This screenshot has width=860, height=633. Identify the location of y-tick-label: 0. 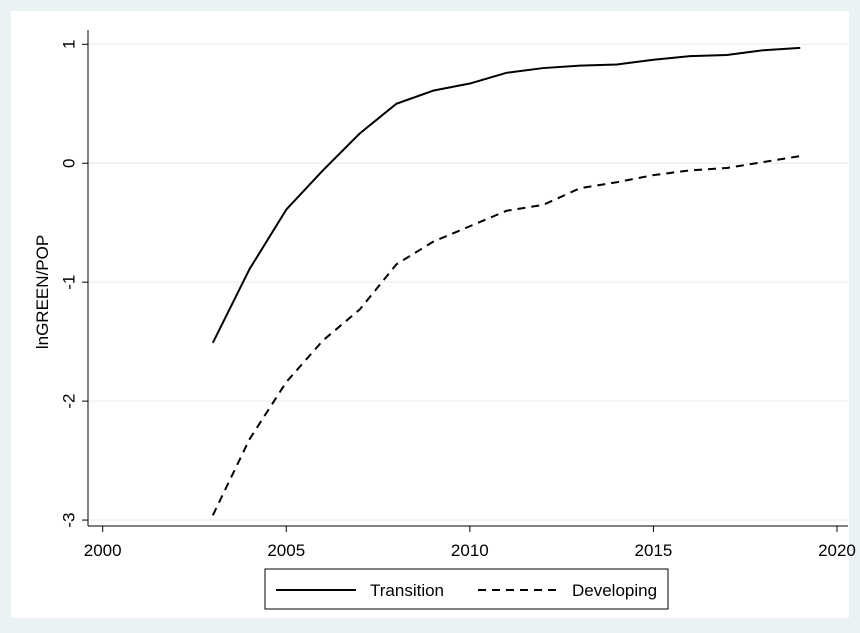
(68, 162).